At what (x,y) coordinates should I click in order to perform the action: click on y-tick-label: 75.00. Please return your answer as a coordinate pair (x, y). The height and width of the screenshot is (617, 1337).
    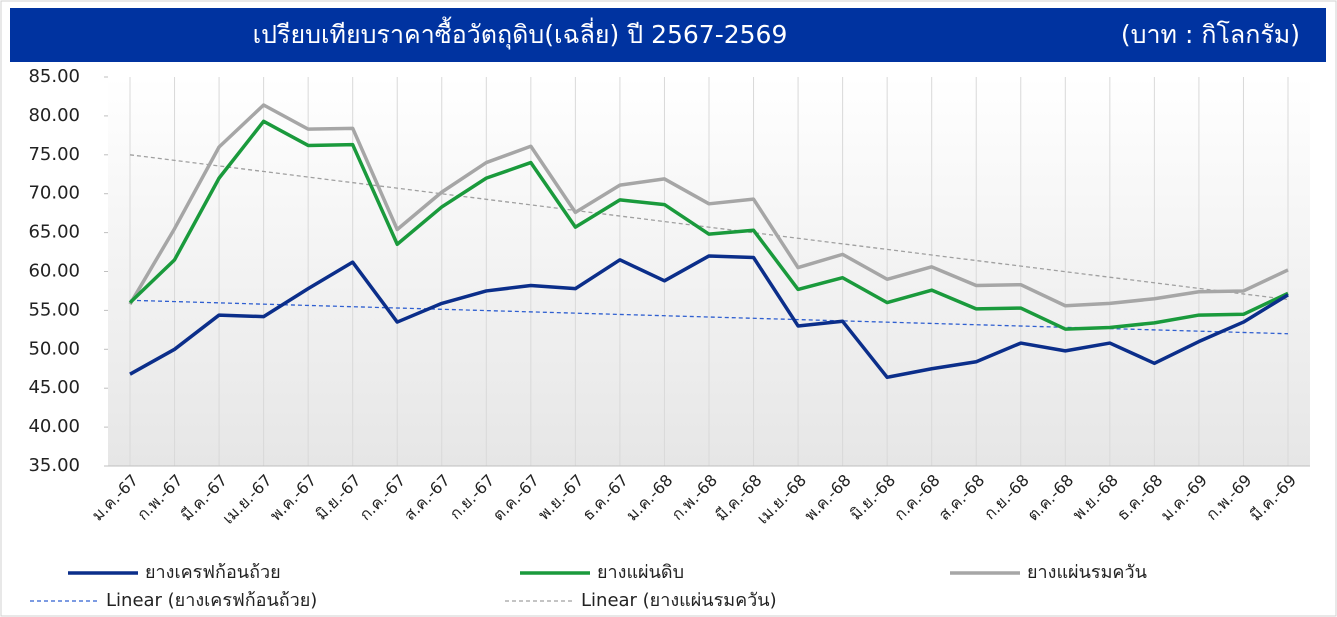
    Looking at the image, I should click on (54, 154).